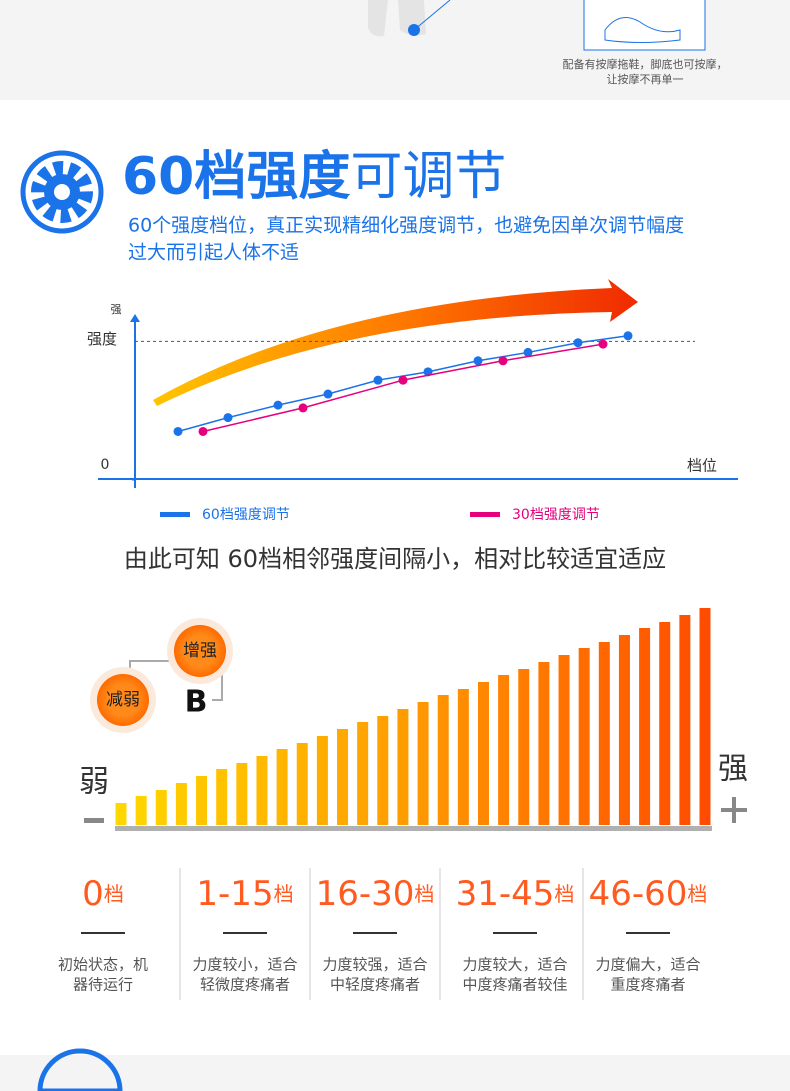  Describe the element at coordinates (246, 515) in the screenshot. I see `legend-label: 60档强度调节` at that location.